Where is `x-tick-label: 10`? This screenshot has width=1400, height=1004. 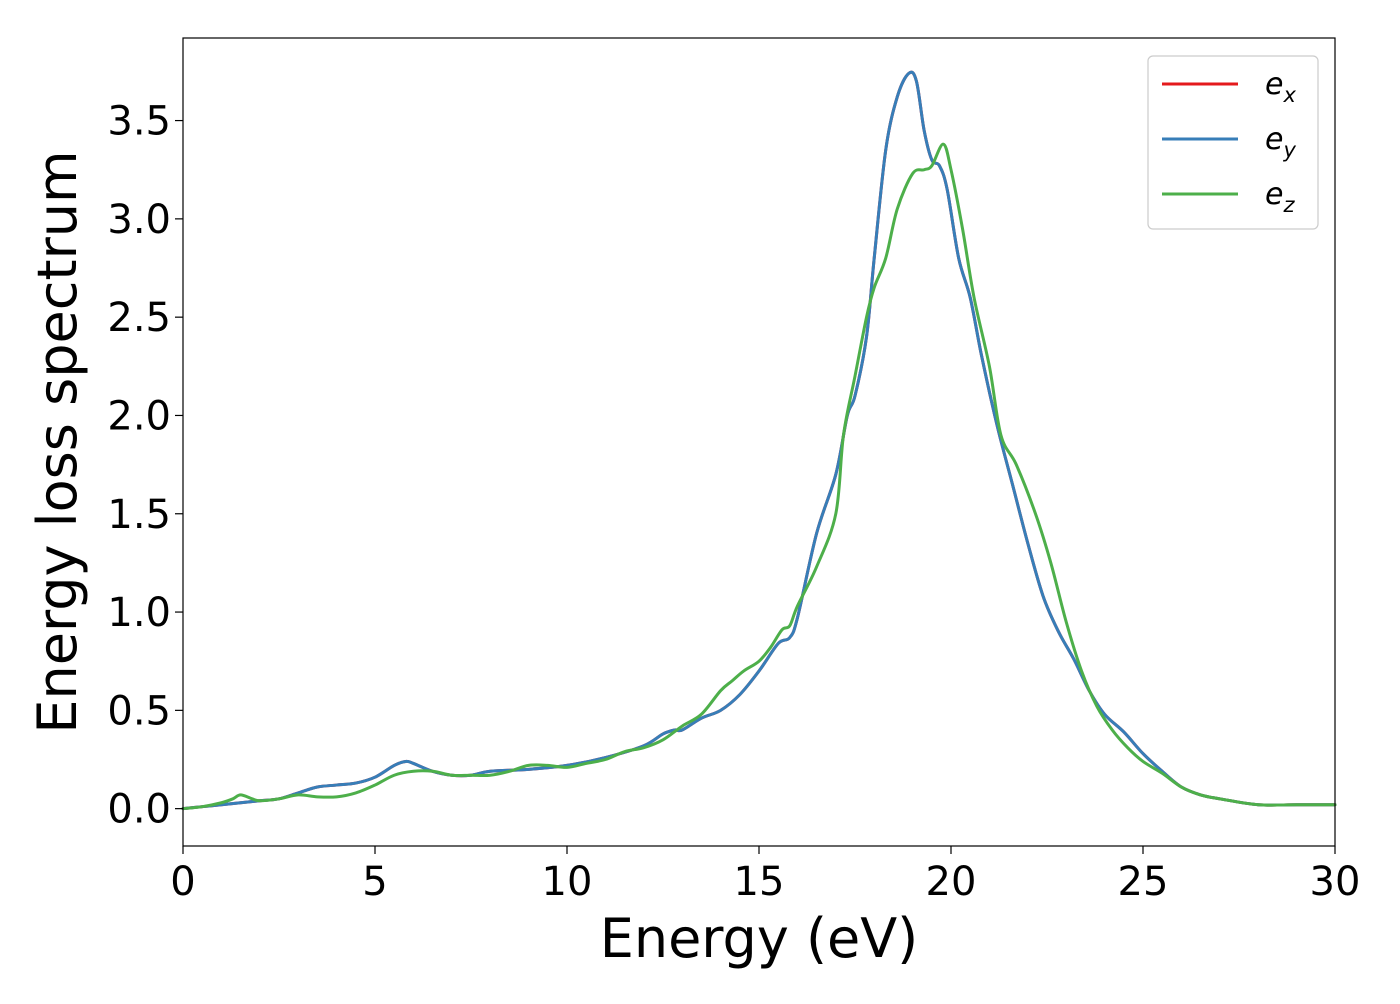 x-tick-label: 10 is located at coordinates (567, 882).